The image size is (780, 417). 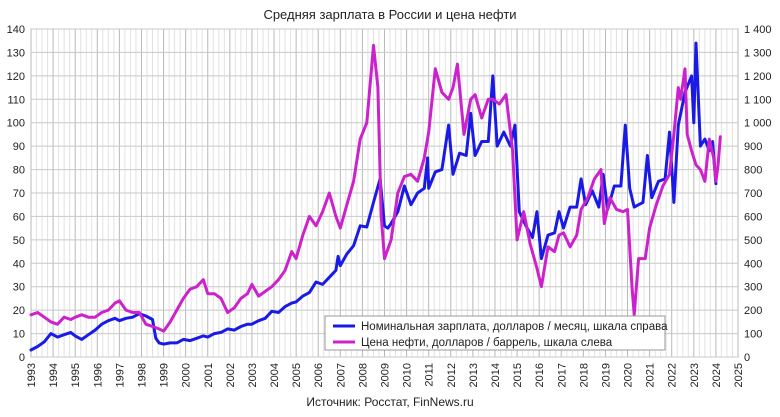 What do you see at coordinates (253, 375) in the screenshot?
I see `x-tick-label: 2003` at bounding box center [253, 375].